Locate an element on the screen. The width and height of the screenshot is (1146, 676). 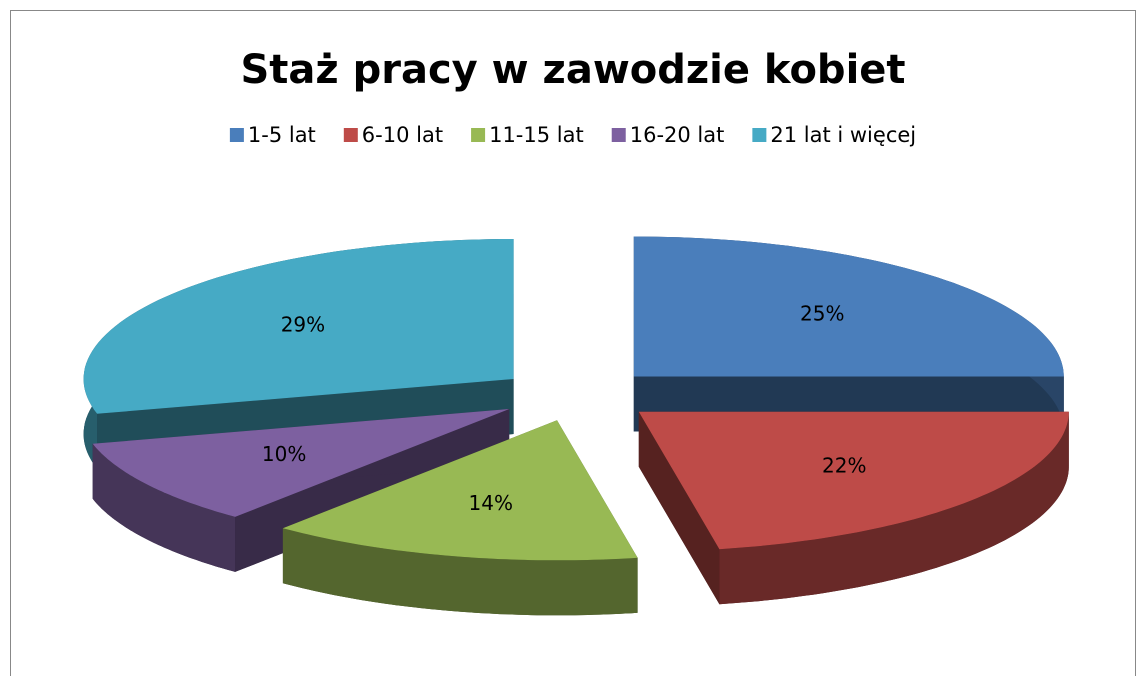
chart-title: Staż pracy w zawodzie kobiet is located at coordinates (572, 70).